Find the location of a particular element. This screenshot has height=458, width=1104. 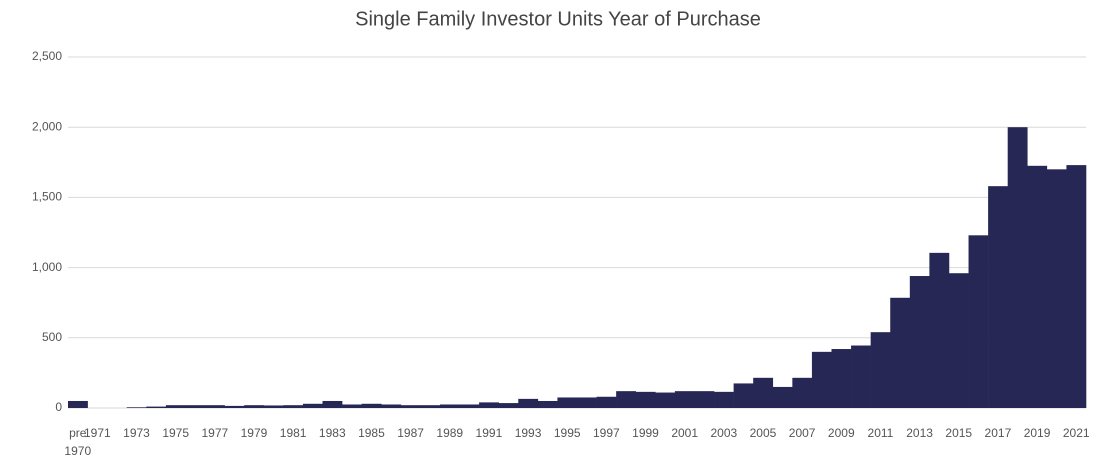

x-tick-label: 2009 is located at coordinates (841, 433).